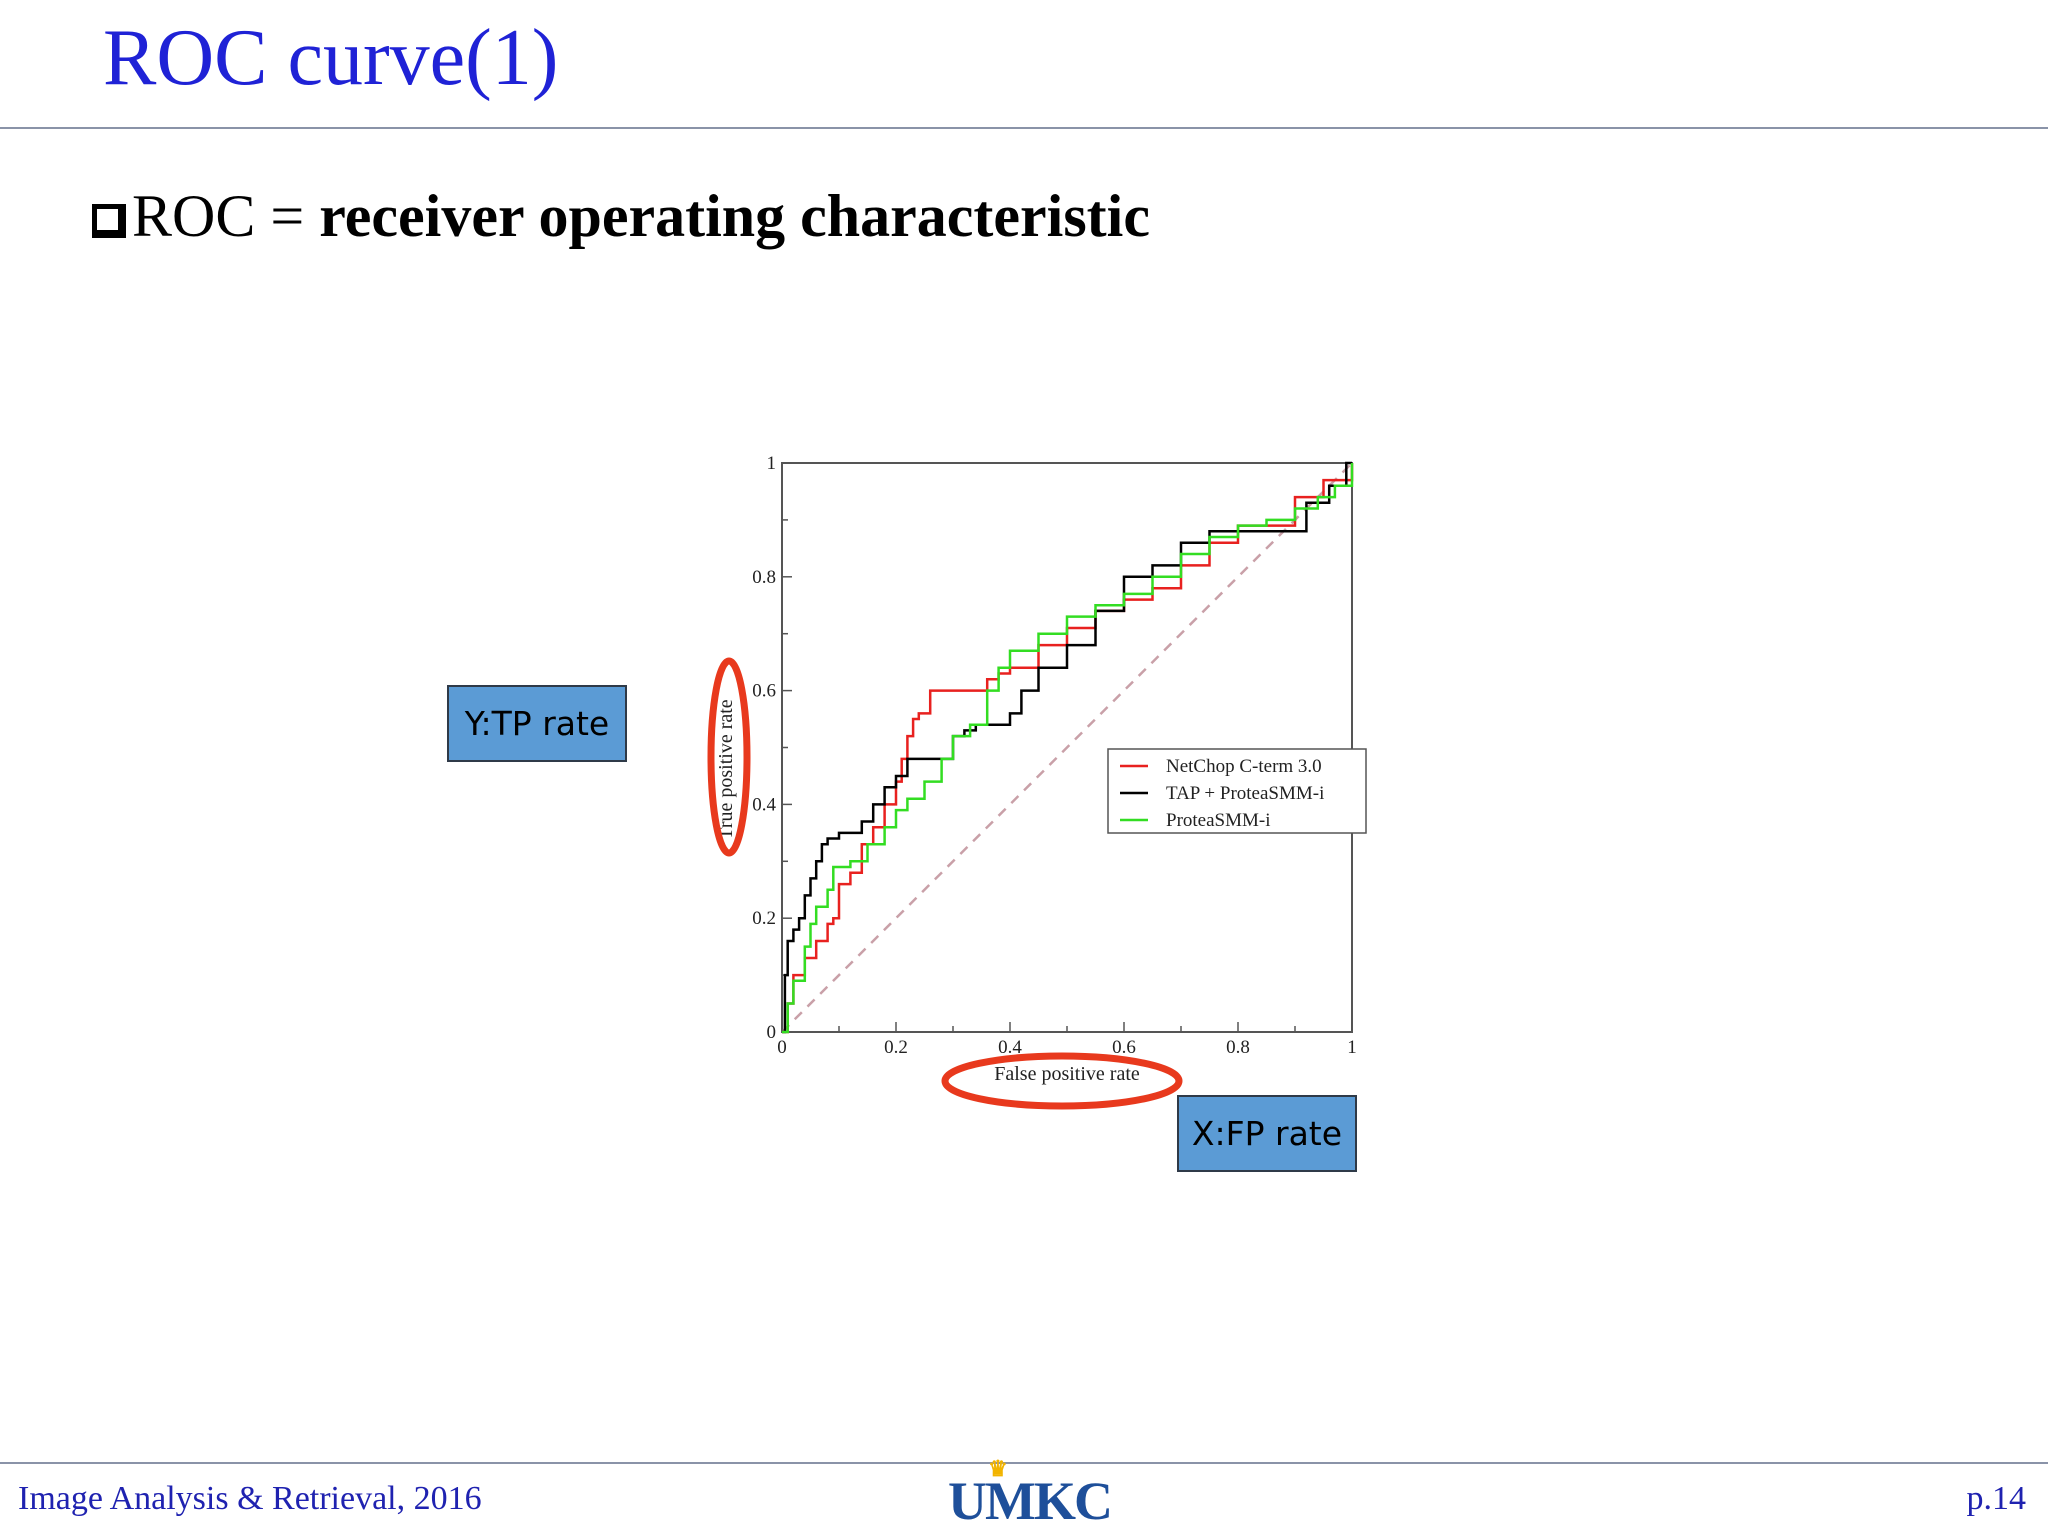 The image size is (2048, 1536). Describe the element at coordinates (1218, 820) in the screenshot. I see `legend-label-2: ProteaSMM-i` at that location.